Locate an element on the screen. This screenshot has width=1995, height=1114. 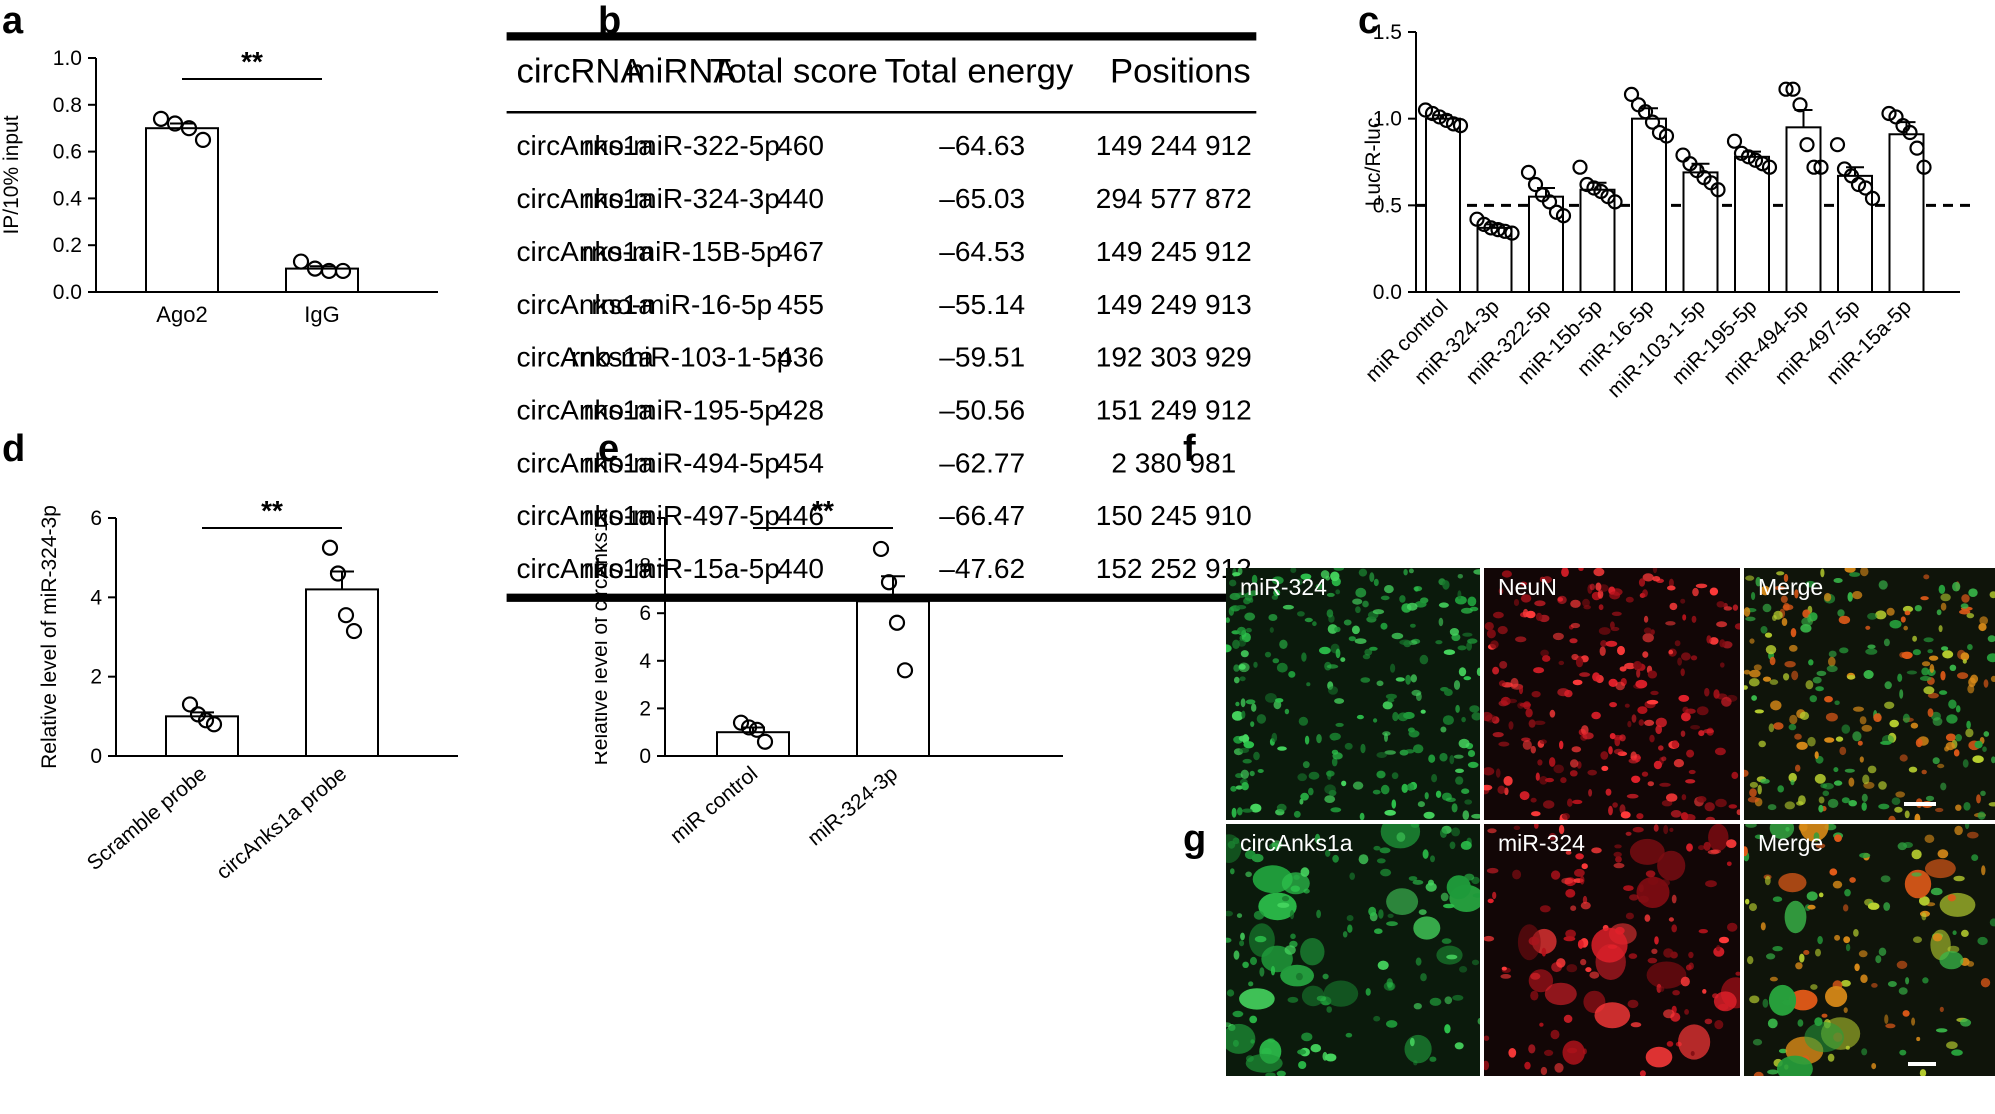
table-cell: –47.62 is located at coordinates (982, 568).